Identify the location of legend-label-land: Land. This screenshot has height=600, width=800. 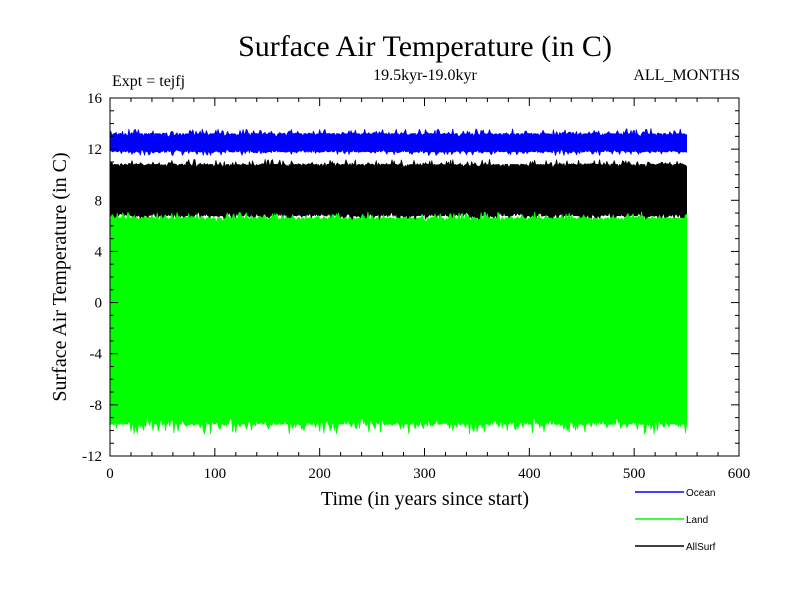
(697, 520).